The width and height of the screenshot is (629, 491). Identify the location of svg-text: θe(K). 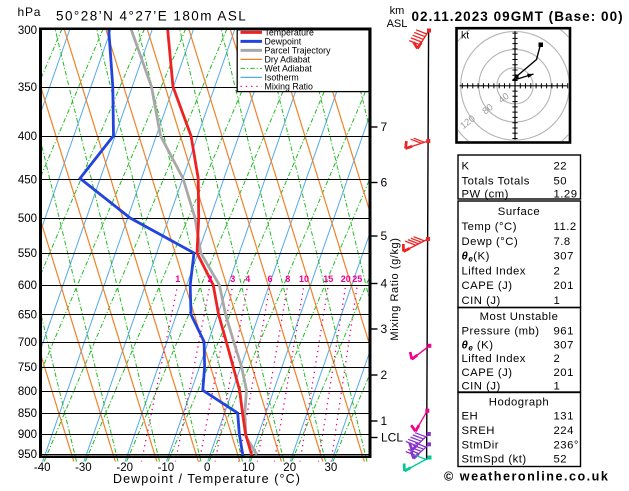
(476, 257).